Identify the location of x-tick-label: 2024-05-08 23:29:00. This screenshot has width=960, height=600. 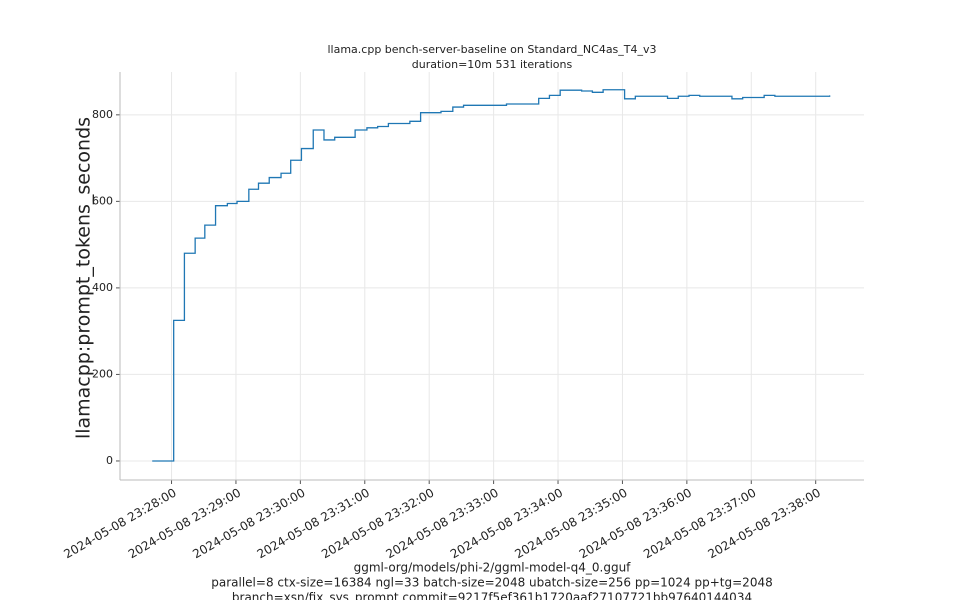
(184, 524).